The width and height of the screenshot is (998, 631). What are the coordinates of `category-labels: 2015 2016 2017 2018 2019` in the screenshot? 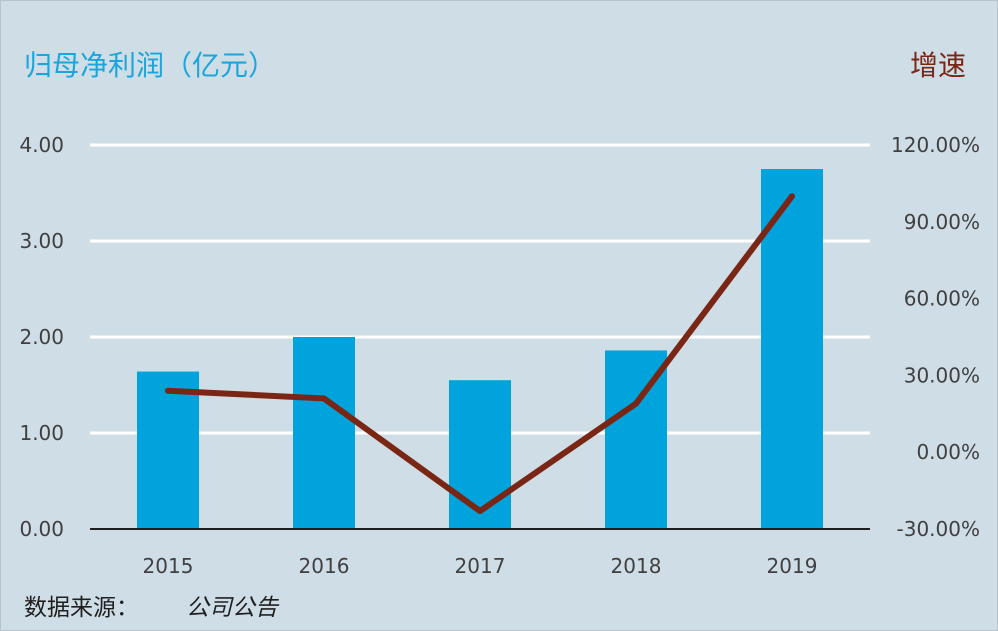 It's located at (480, 566).